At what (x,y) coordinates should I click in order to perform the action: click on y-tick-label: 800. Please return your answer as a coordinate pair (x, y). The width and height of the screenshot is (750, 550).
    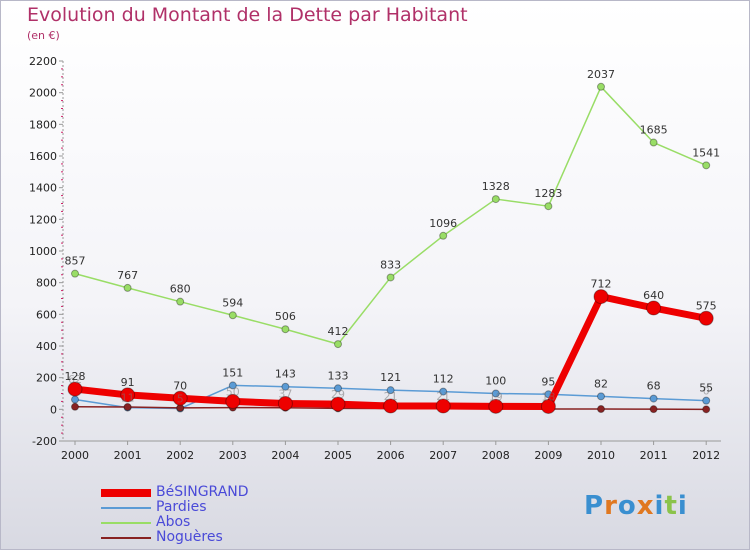
    Looking at the image, I should click on (46, 283).